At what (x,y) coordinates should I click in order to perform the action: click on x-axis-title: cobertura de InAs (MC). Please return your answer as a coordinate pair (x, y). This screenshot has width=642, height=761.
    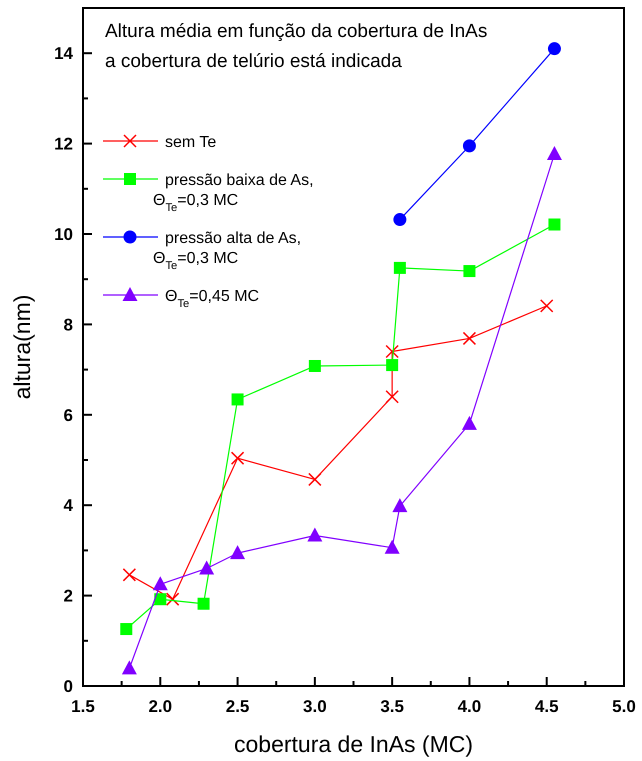
    Looking at the image, I should click on (354, 744).